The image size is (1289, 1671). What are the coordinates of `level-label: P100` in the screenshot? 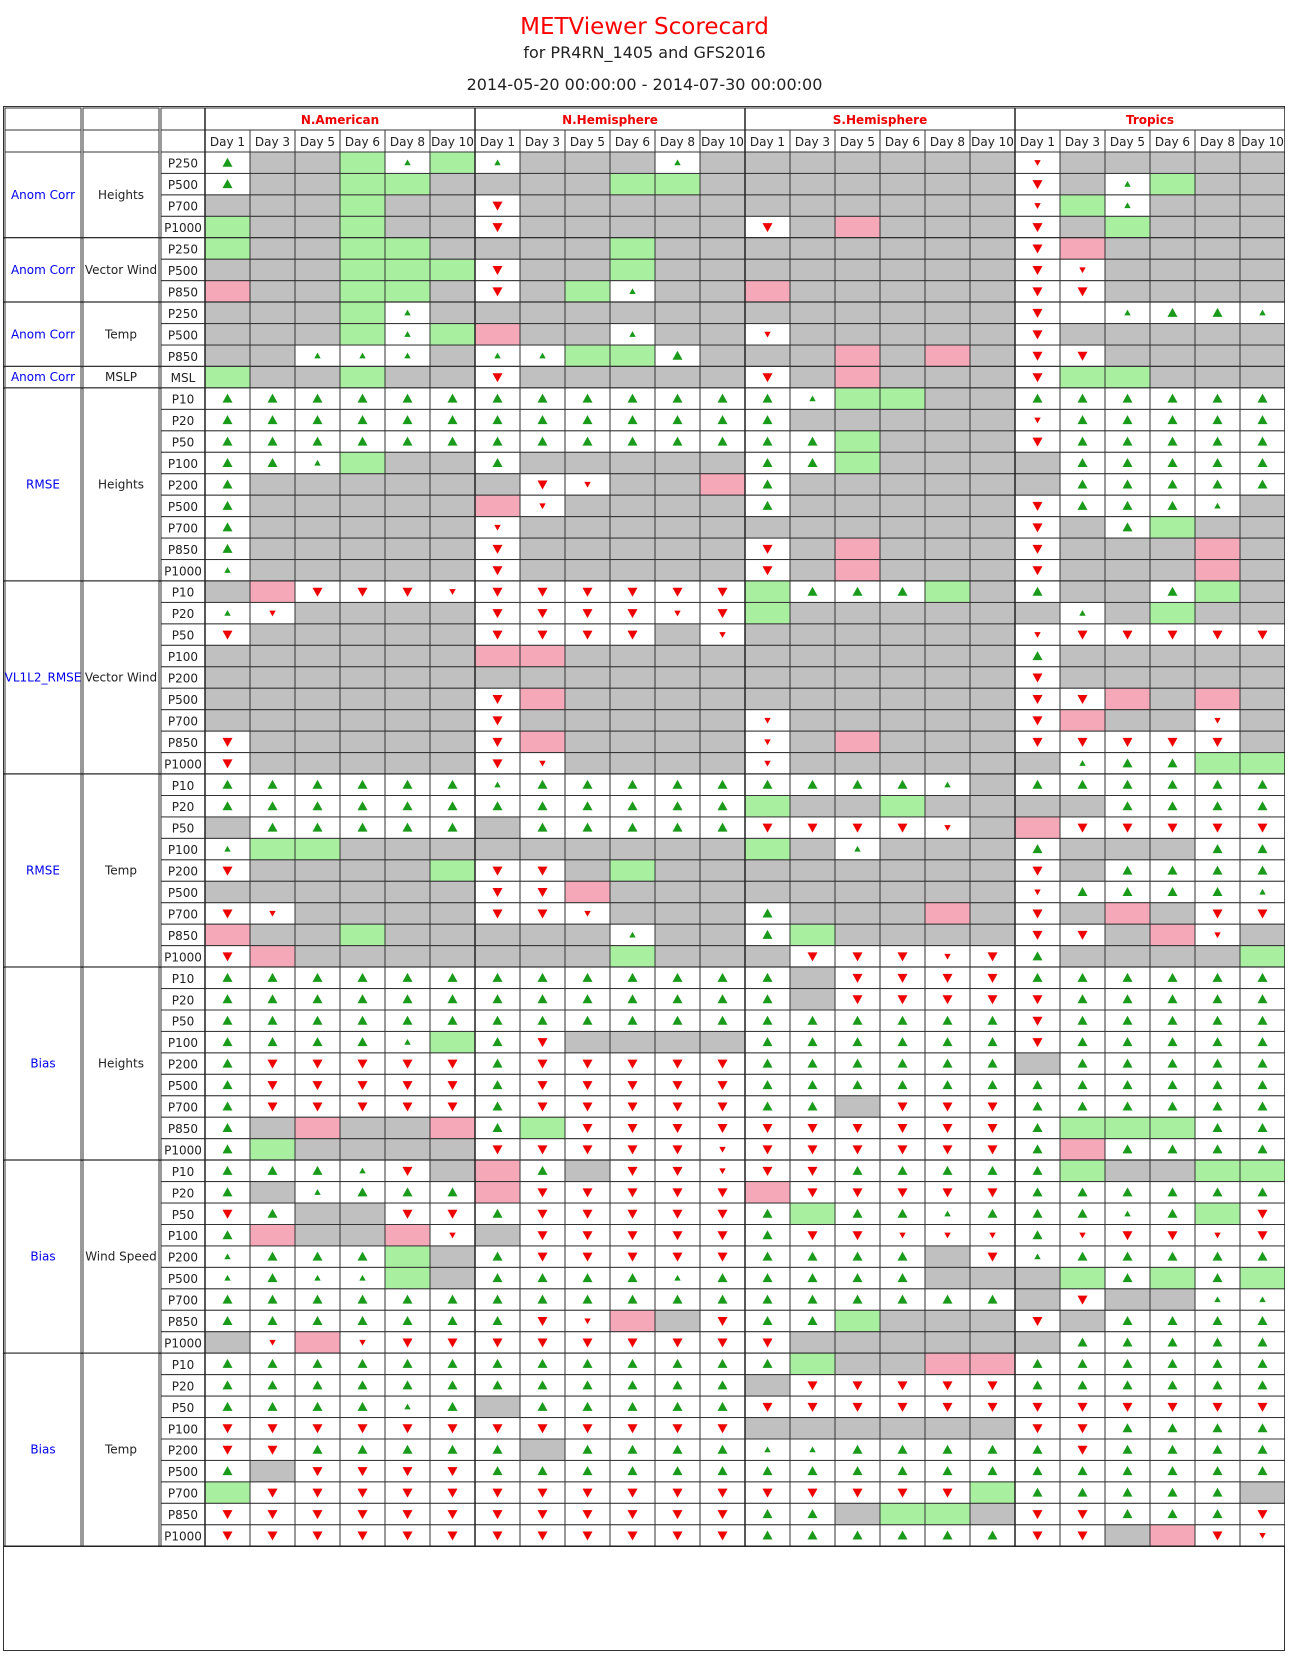 It's located at (183, 1043).